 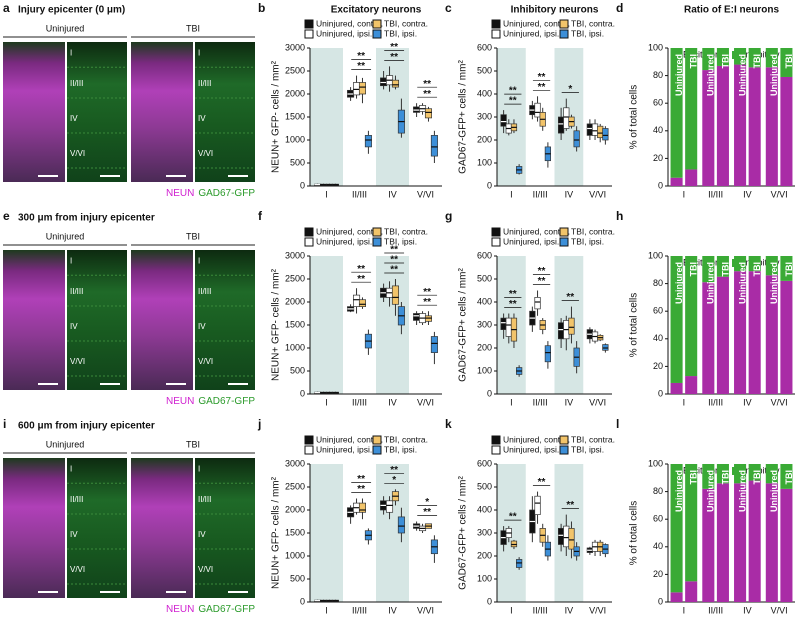 I want to click on y-tick-label: 1500, so click(x=295, y=532).